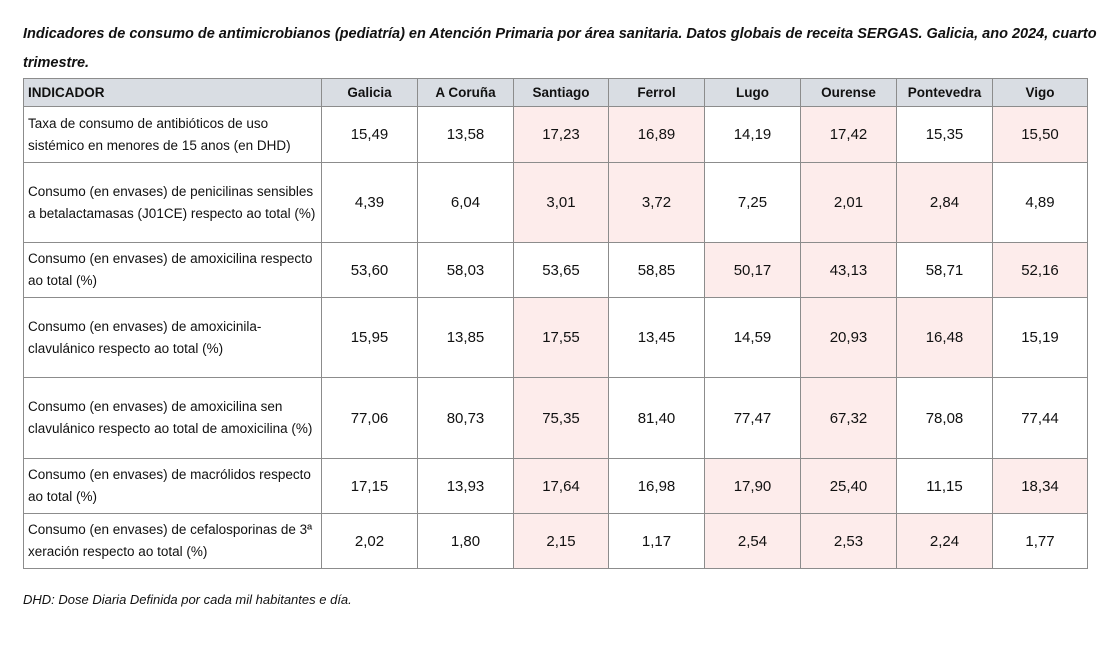 This screenshot has height=657, width=1116. I want to click on value-cell-santiago: 53,65, so click(561, 270).